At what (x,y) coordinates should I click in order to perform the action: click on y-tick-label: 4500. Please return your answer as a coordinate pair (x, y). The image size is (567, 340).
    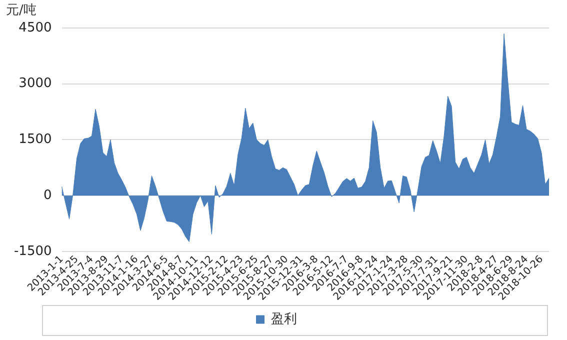
    Looking at the image, I should click on (35, 28).